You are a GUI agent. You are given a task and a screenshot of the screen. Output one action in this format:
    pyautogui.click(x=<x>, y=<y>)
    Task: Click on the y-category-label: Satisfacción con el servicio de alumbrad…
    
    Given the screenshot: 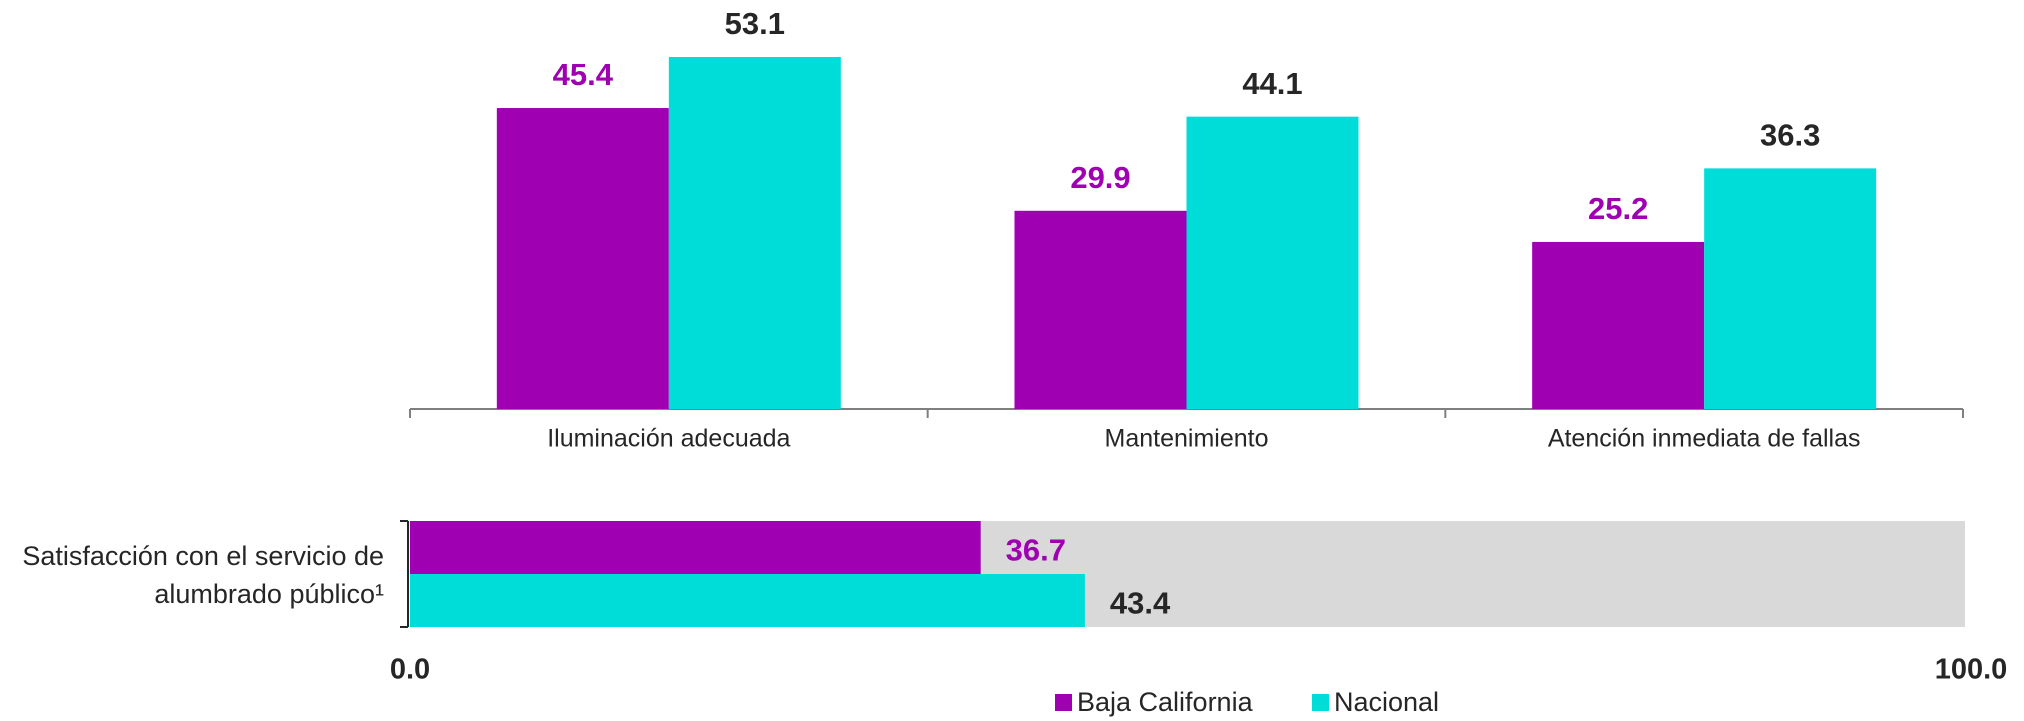 What is the action you would take?
    pyautogui.click(x=203, y=575)
    